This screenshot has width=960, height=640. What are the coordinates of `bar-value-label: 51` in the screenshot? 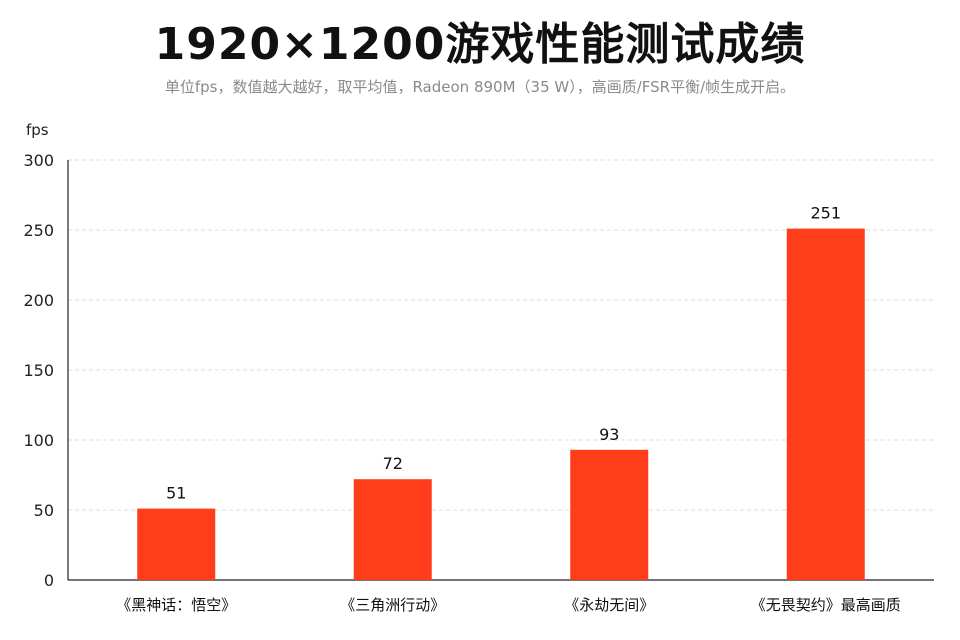 It's located at (176, 493).